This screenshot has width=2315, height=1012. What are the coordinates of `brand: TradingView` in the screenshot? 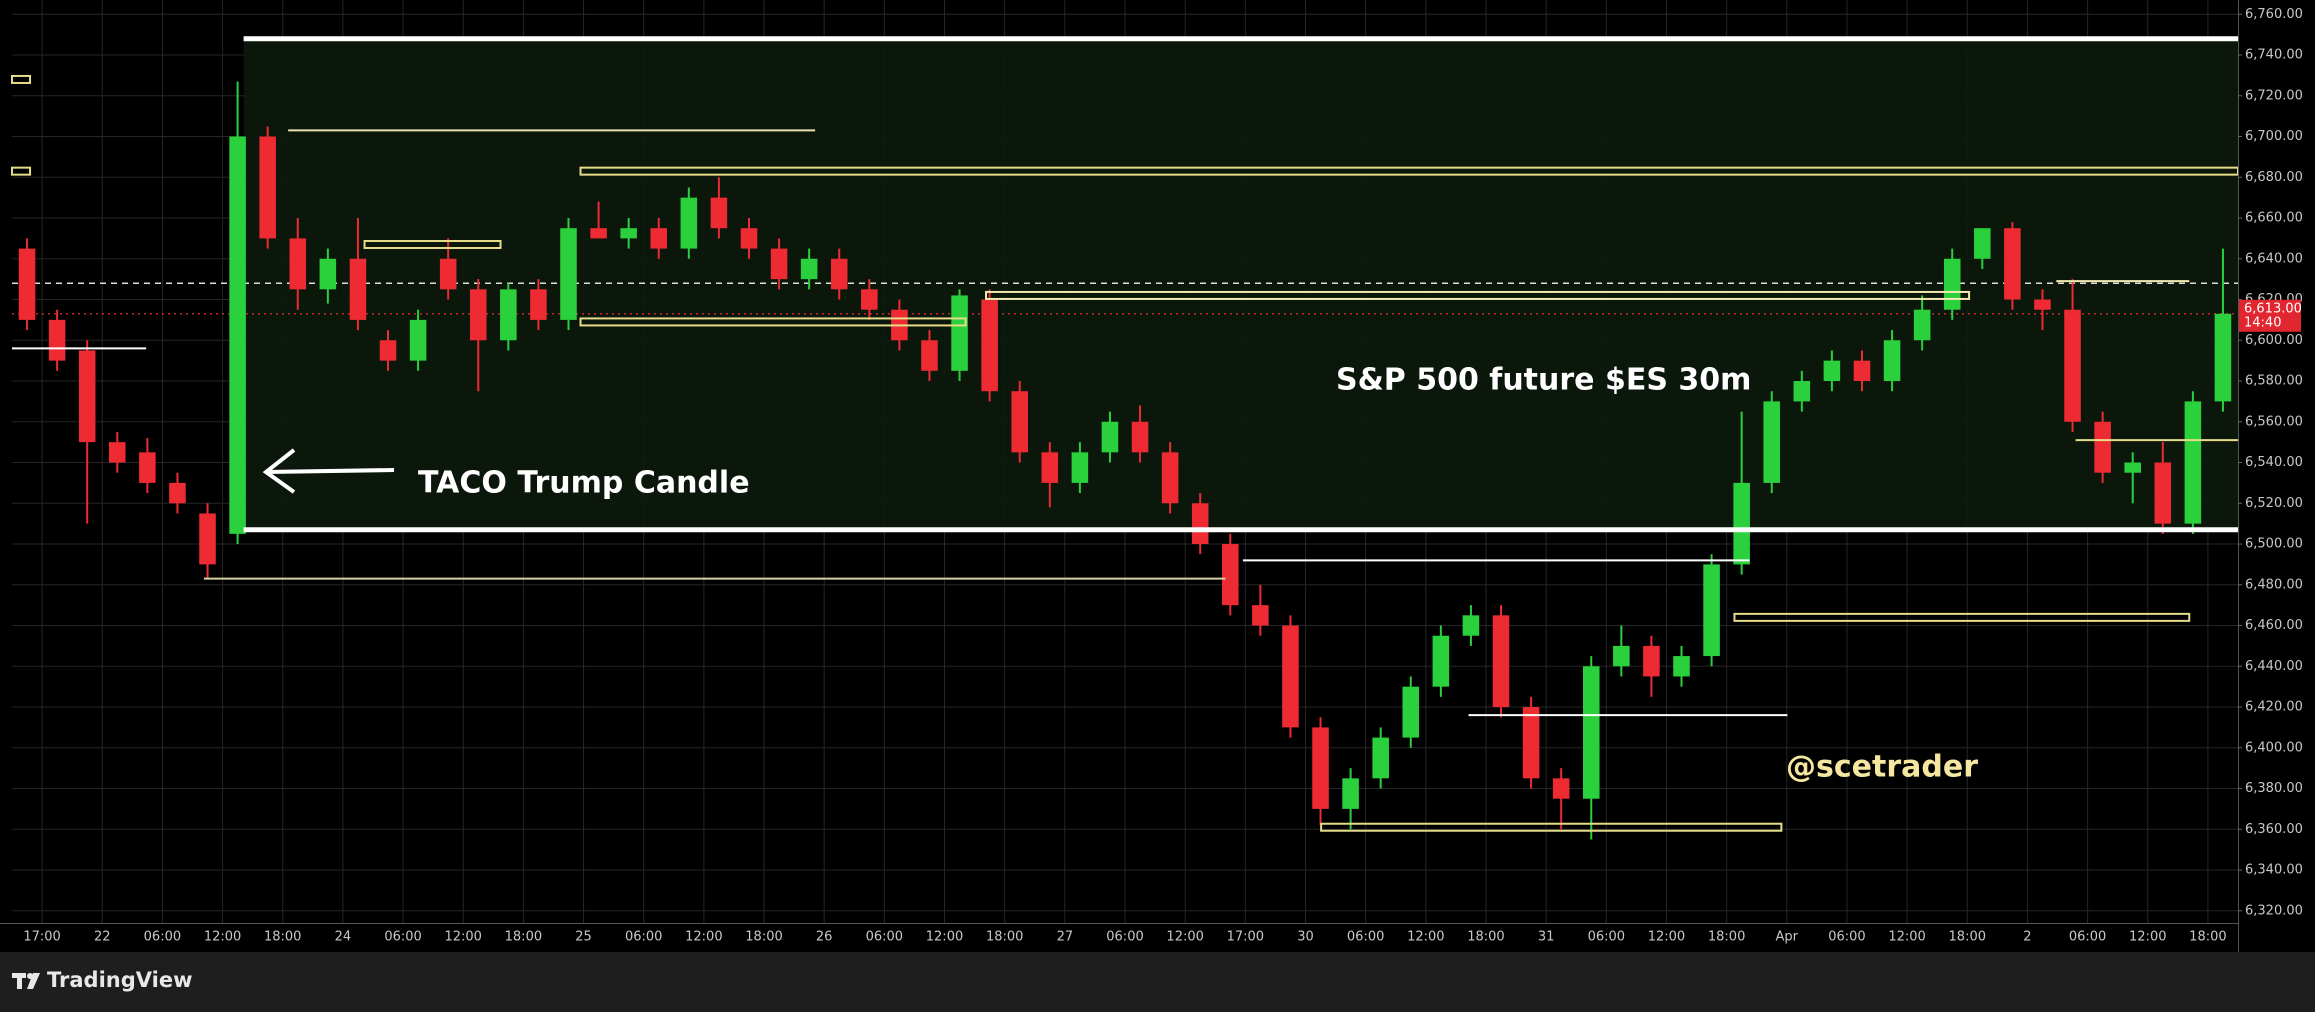 It's located at (119, 980).